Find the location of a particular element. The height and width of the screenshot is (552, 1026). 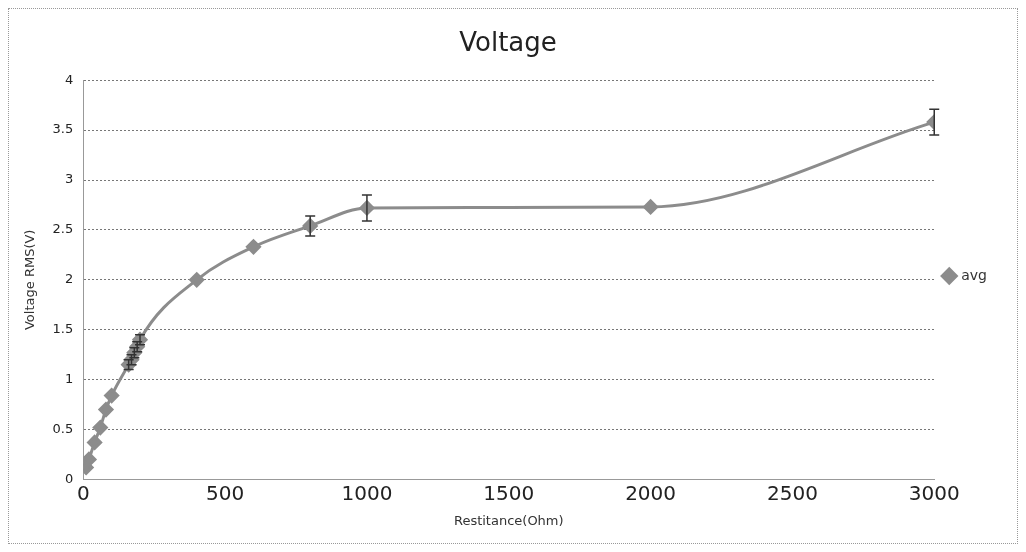

x-tick-label: 500 is located at coordinates (225, 492).